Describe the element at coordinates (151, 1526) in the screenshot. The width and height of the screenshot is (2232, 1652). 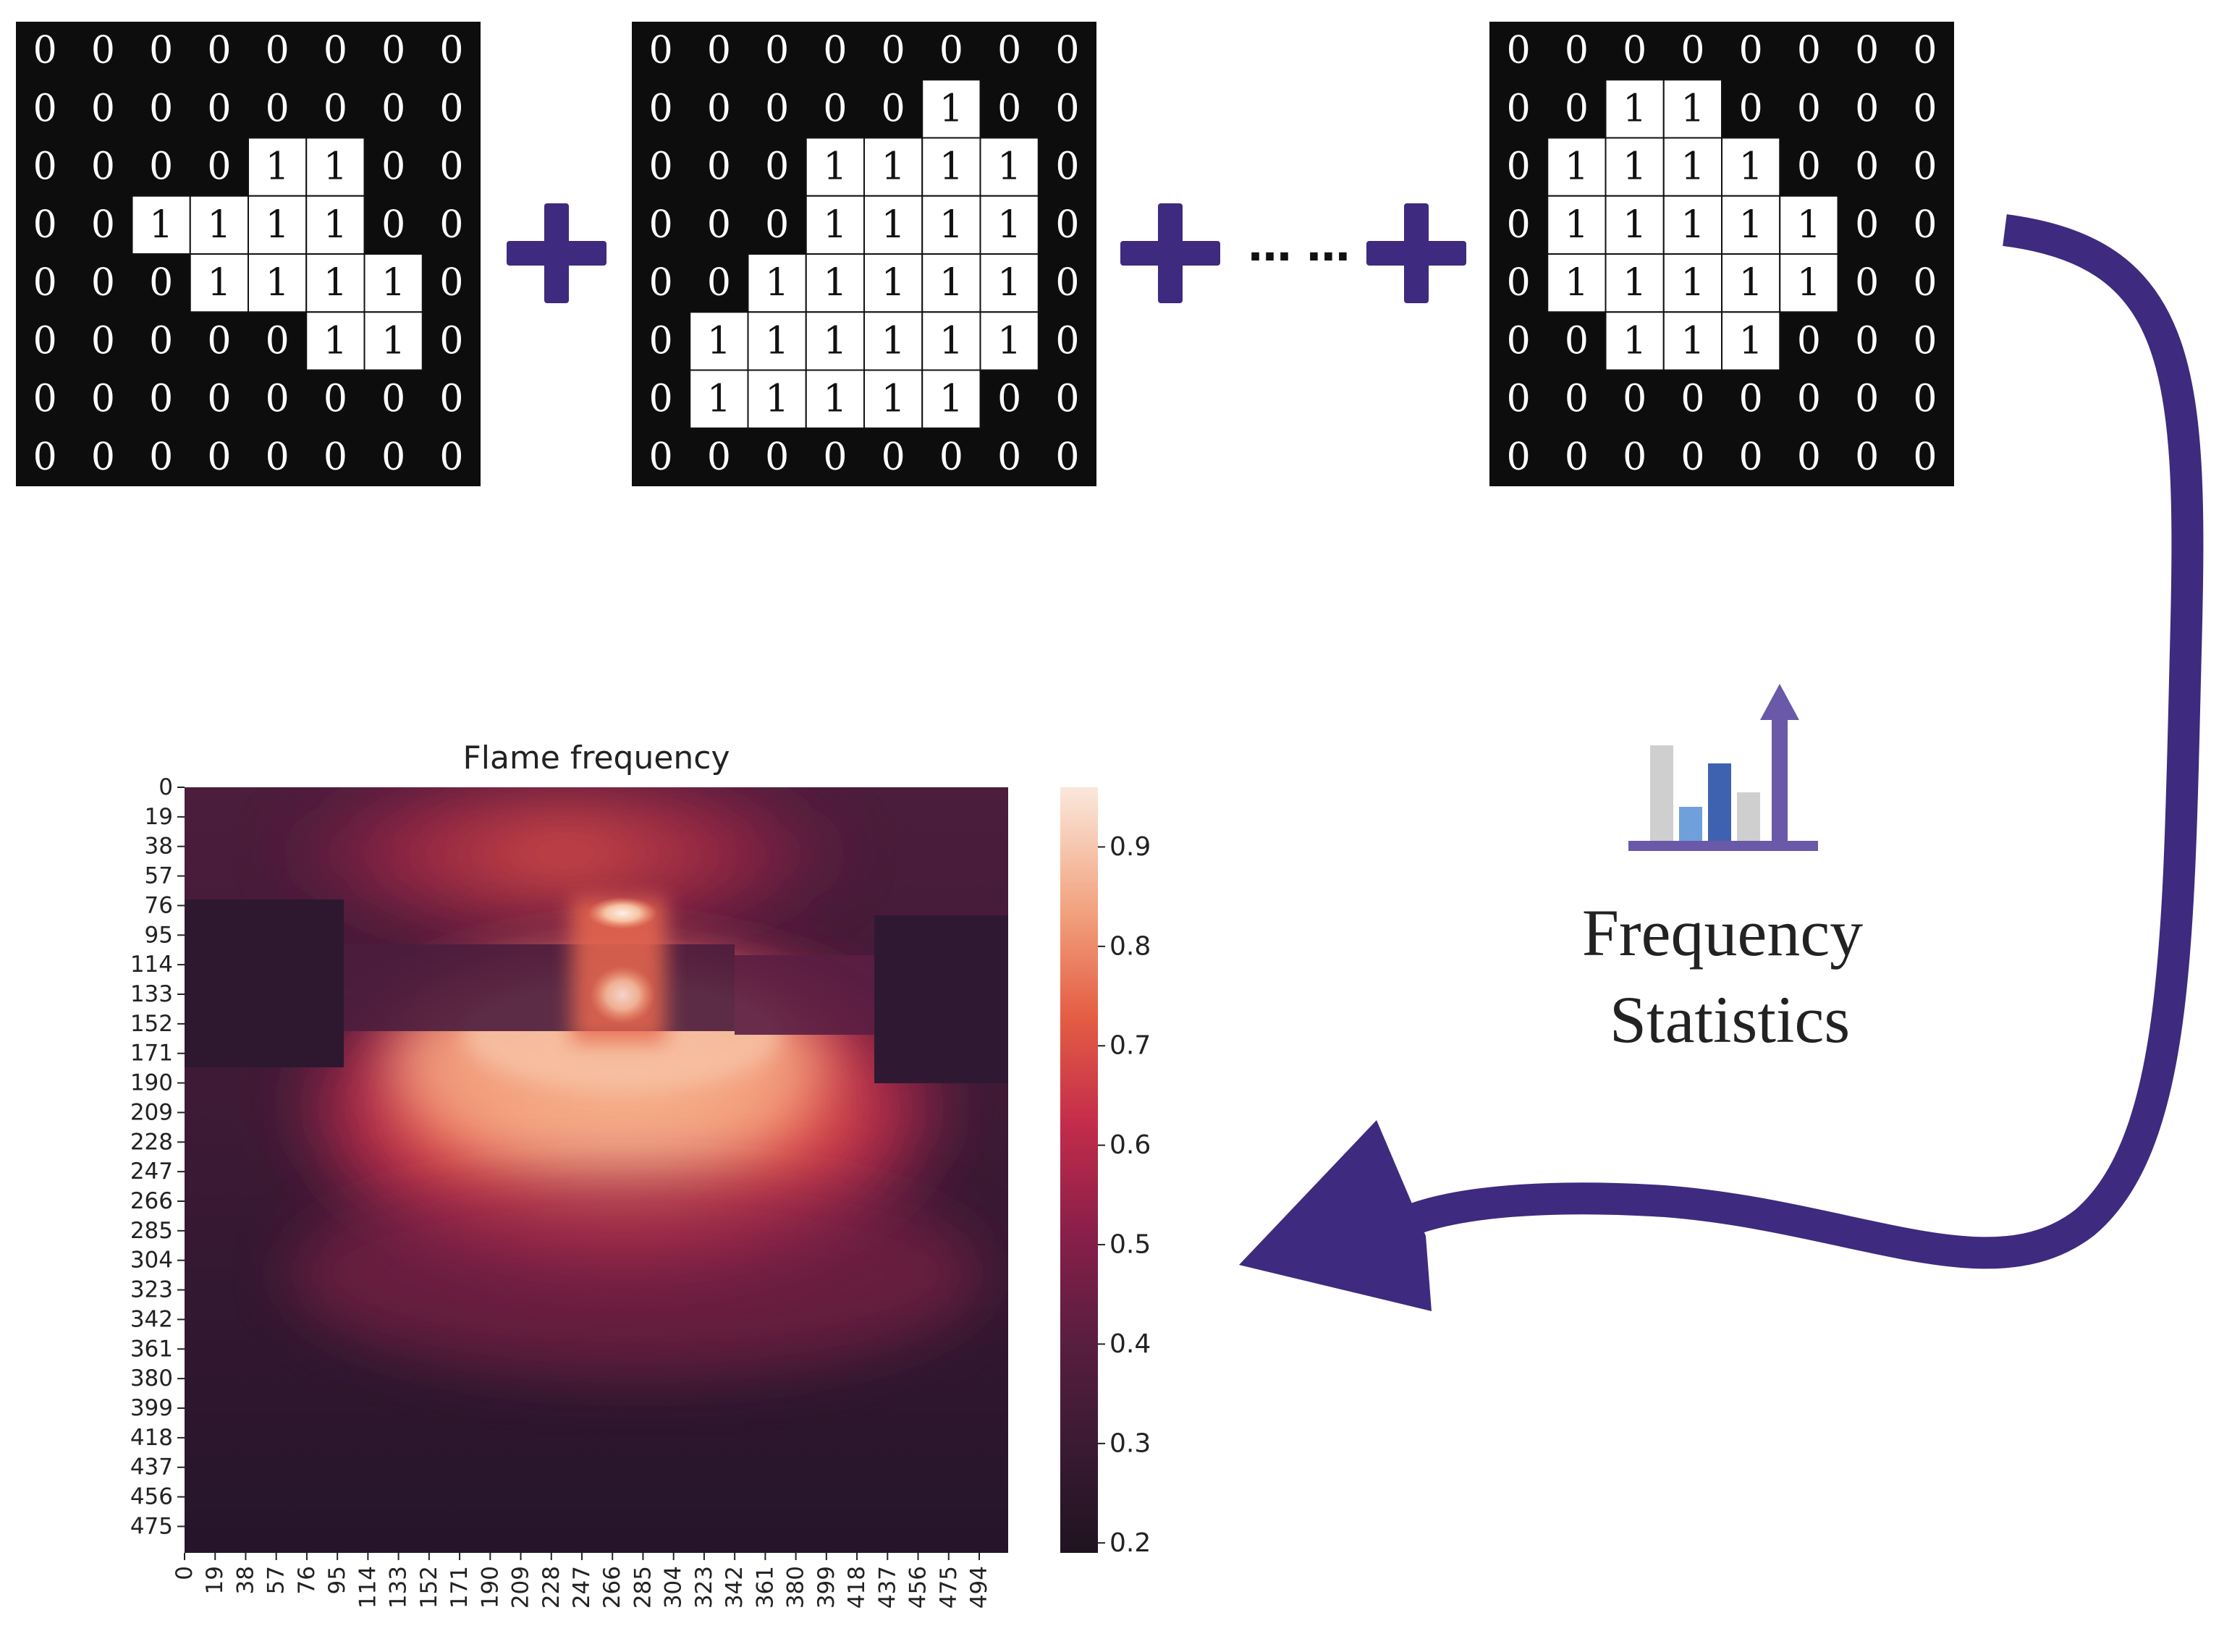
I see `y-tick-label: 475` at that location.